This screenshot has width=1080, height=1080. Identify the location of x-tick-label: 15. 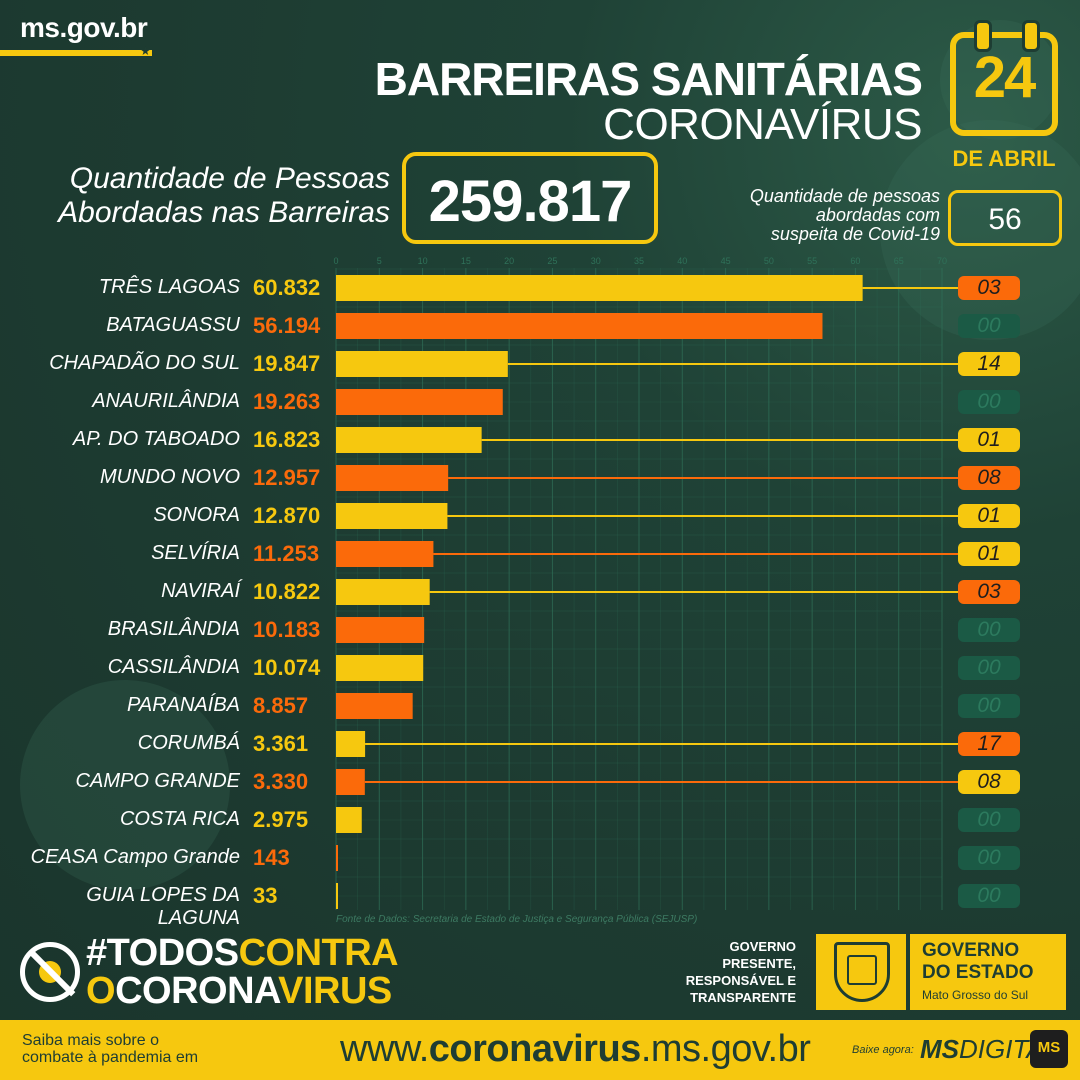
(466, 261).